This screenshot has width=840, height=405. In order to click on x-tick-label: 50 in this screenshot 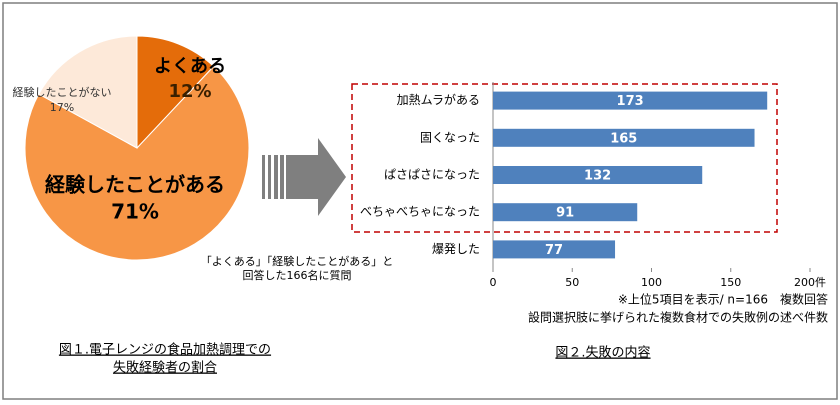, I will do `click(572, 282)`.